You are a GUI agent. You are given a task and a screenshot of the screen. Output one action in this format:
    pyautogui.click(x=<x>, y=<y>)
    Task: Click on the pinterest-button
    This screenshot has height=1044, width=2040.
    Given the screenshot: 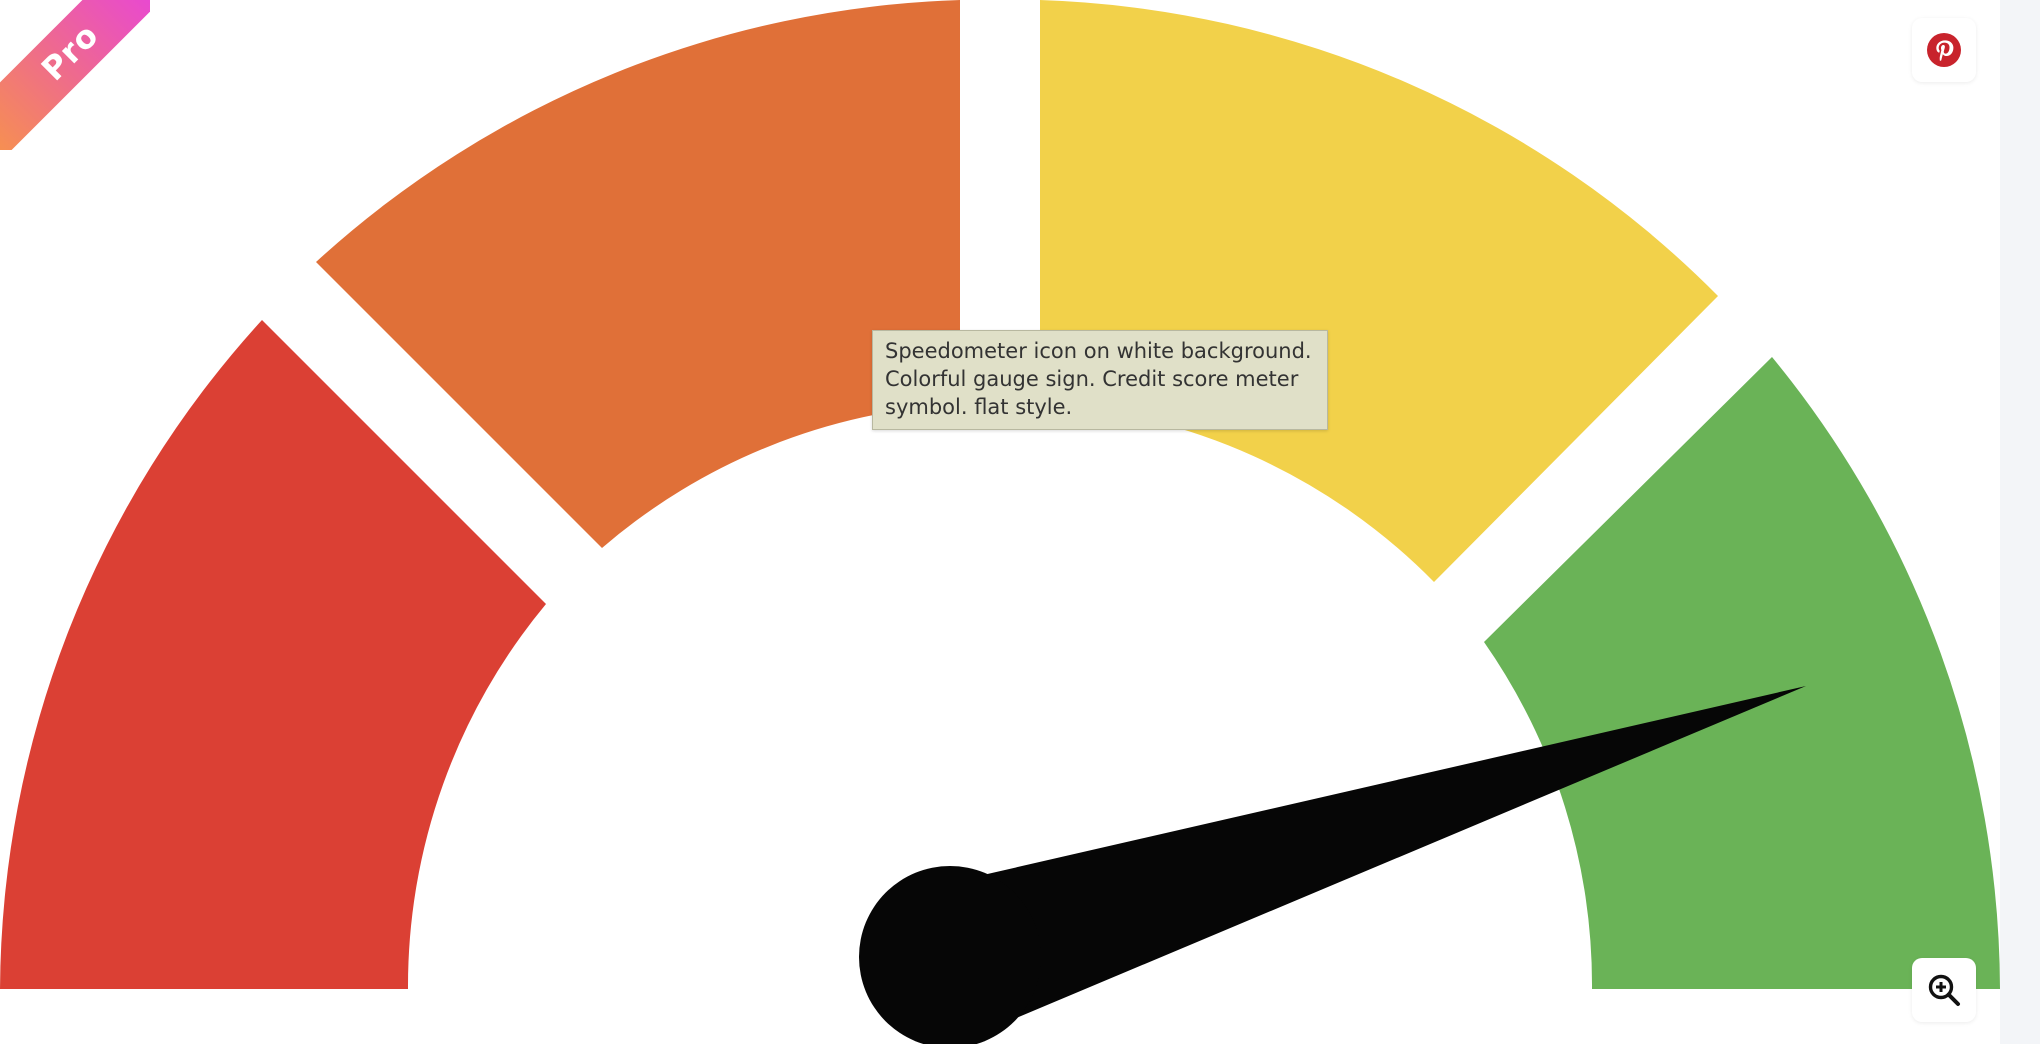 What is the action you would take?
    pyautogui.click(x=1944, y=50)
    